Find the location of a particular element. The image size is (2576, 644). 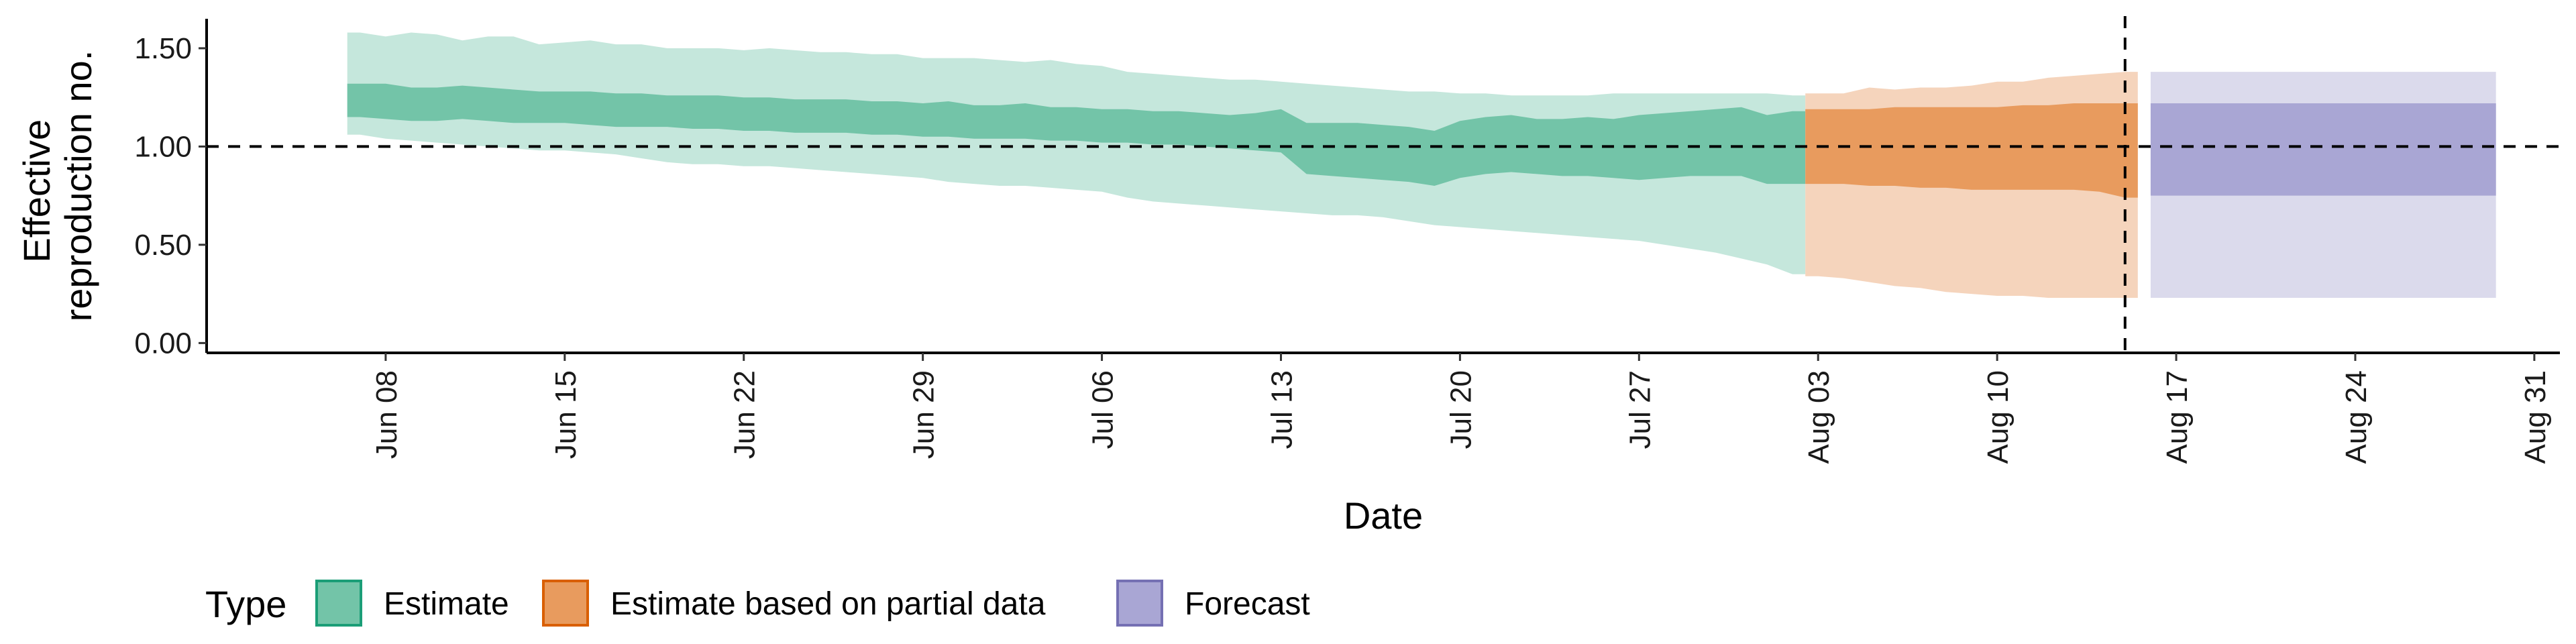

estimate-based-on-partial-data-50-ribbon is located at coordinates (1971, 150).